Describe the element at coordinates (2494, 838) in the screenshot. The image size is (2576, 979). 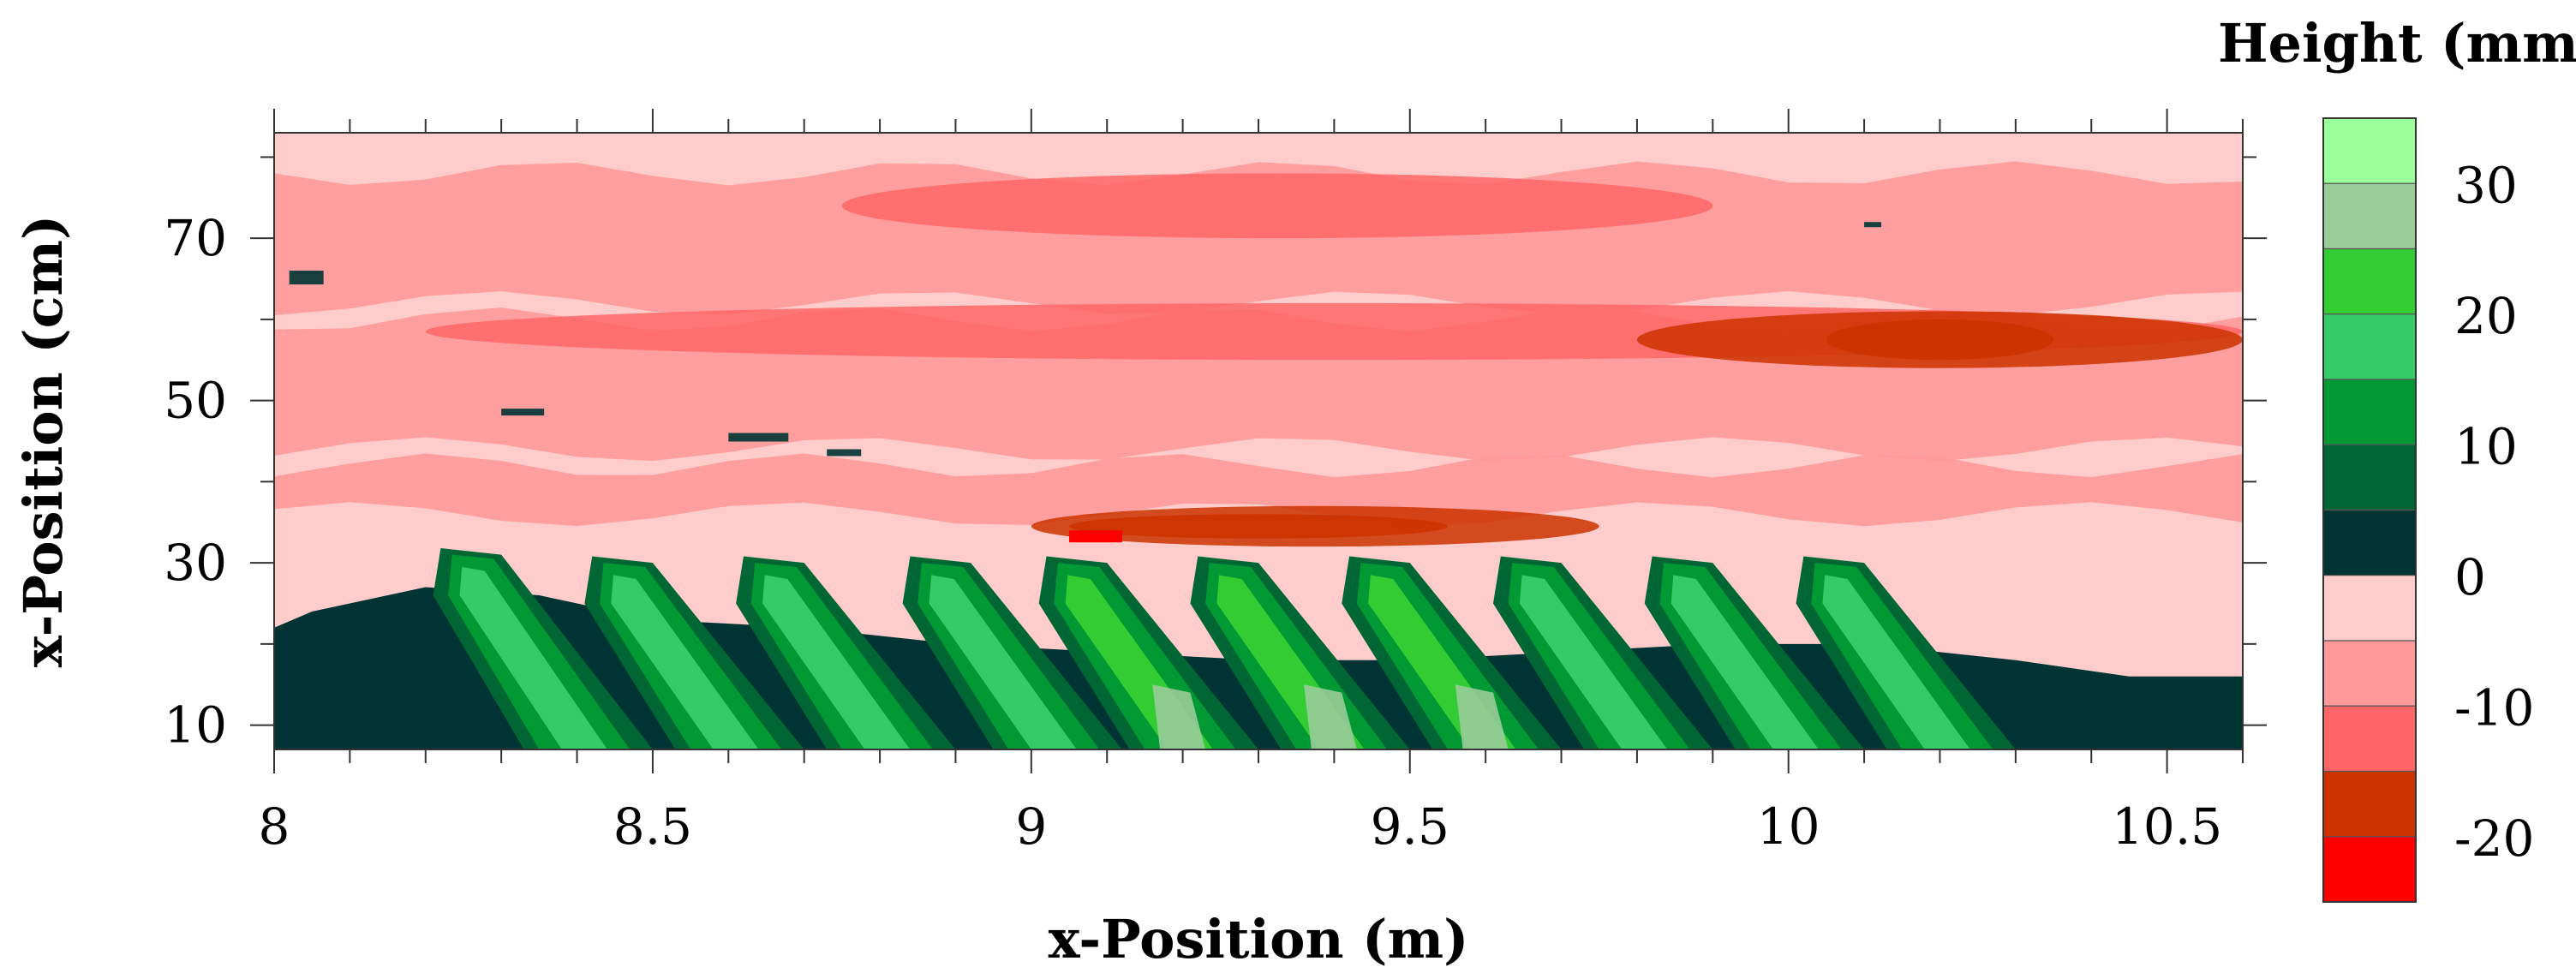
I see `colorbar-tick-label: -20` at that location.